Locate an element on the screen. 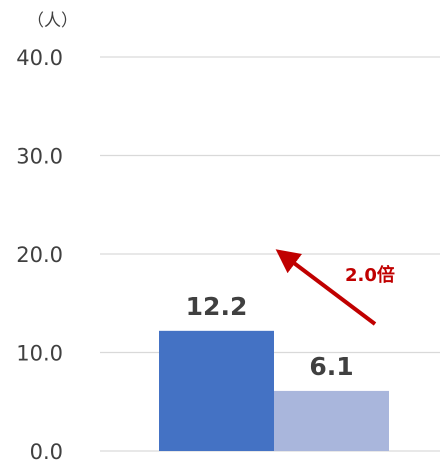 This screenshot has height=461, width=442. ratio-annotation: 2.0倍 is located at coordinates (335, 287).